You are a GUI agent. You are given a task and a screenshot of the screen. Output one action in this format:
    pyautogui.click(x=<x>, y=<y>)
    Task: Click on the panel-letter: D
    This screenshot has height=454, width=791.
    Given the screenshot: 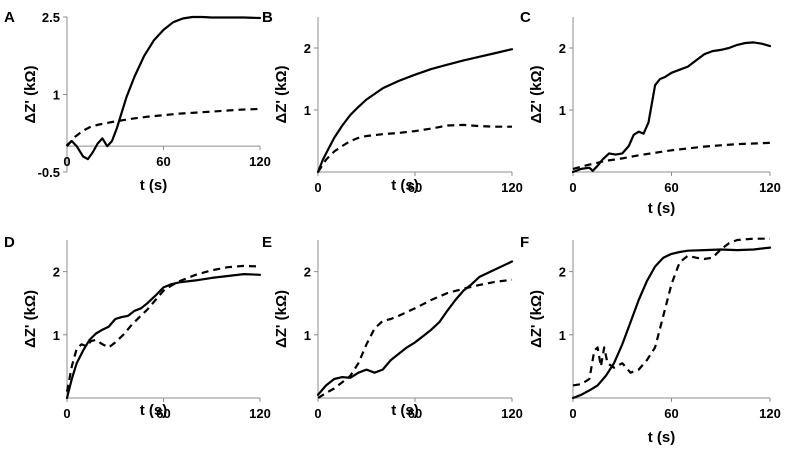 What is the action you would take?
    pyautogui.click(x=9, y=242)
    